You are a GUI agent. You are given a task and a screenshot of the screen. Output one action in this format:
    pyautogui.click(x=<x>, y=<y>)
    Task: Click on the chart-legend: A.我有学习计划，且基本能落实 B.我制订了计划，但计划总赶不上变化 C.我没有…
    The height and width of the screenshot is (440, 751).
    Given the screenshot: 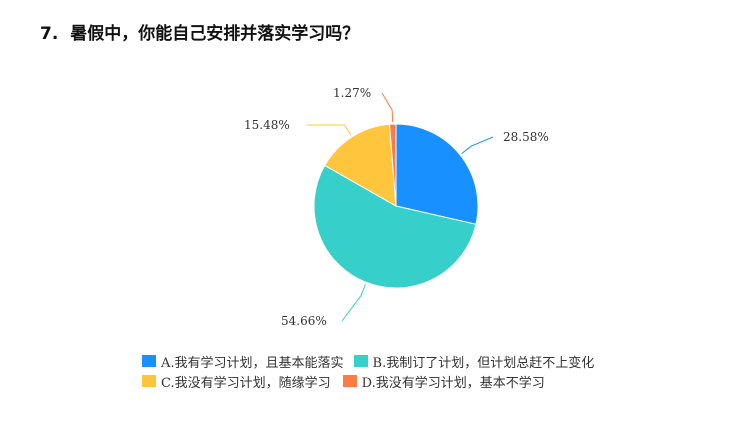 What is the action you would take?
    pyautogui.click(x=368, y=371)
    